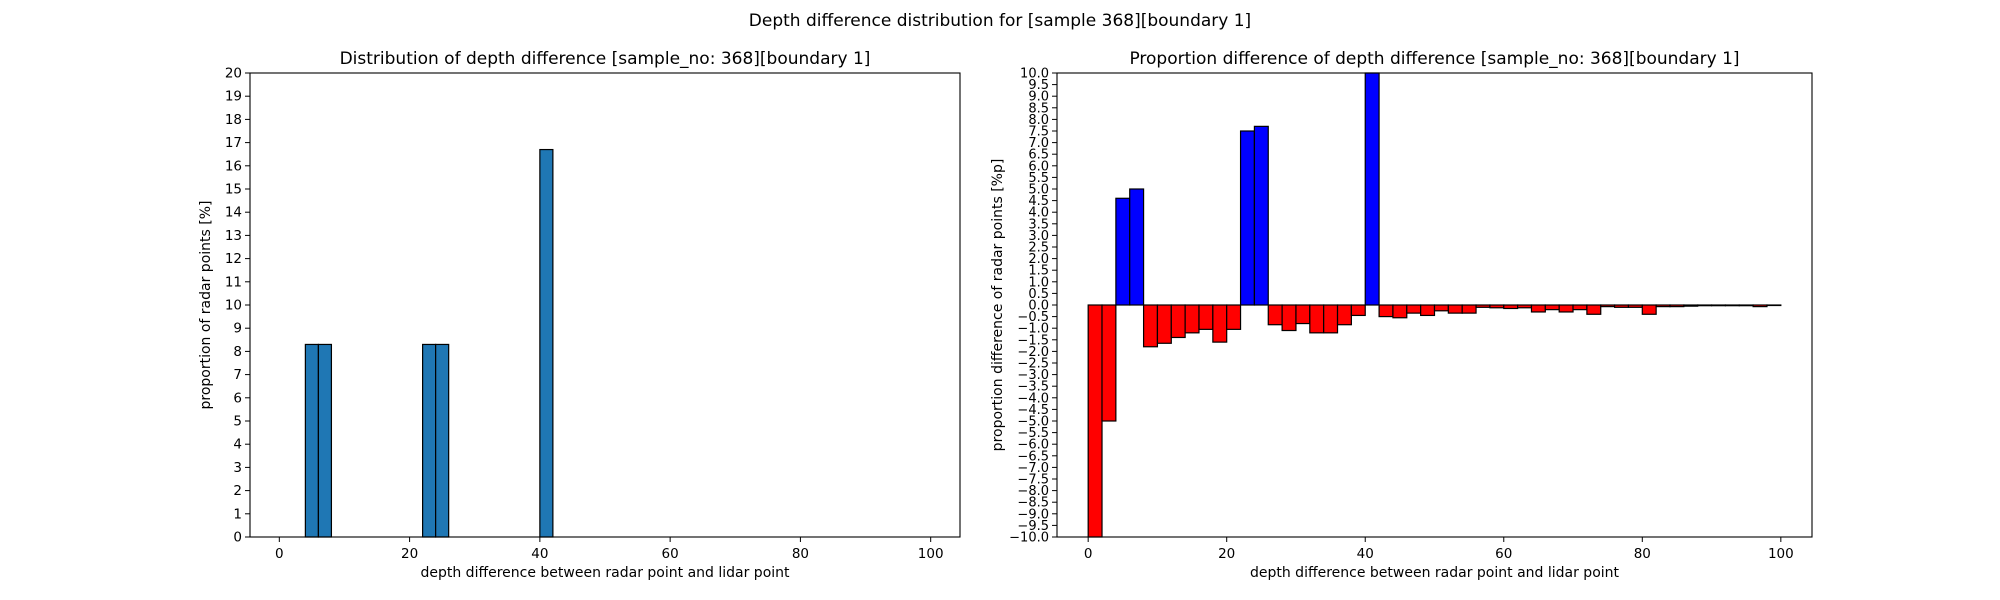  What do you see at coordinates (237, 468) in the screenshot?
I see `left-y-tick-label: 3` at bounding box center [237, 468].